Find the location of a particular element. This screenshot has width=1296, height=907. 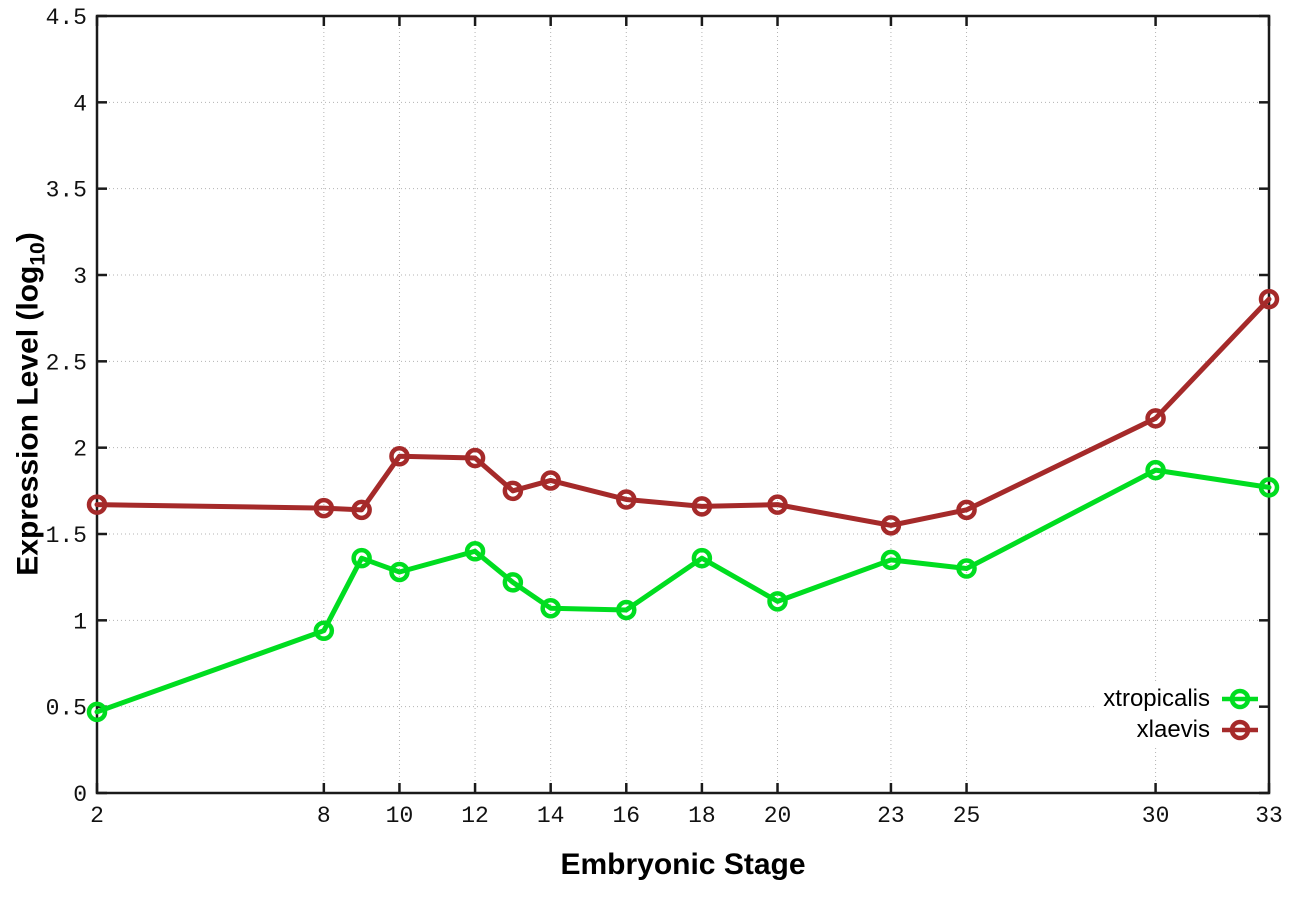

x-tick-label: 30 is located at coordinates (1156, 816).